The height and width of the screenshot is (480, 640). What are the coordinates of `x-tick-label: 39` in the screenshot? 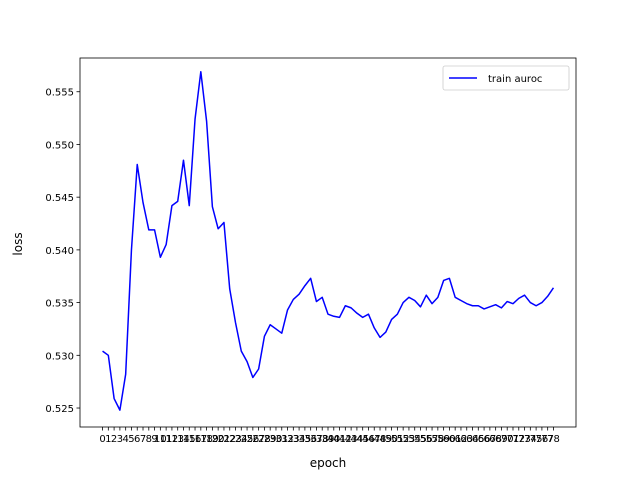 It's located at (328, 439).